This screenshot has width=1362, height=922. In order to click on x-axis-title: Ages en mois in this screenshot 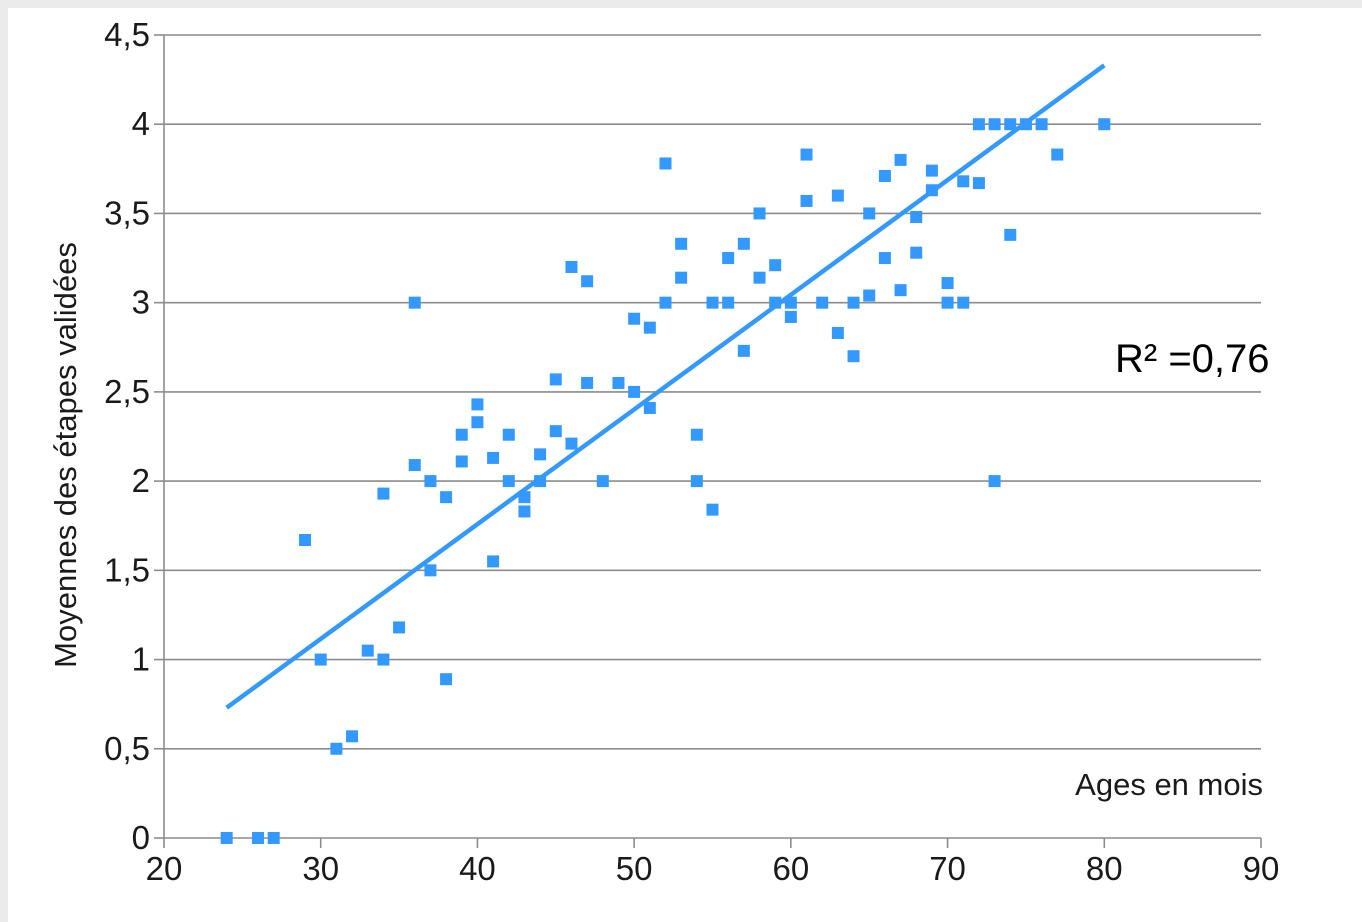, I will do `click(1169, 784)`.